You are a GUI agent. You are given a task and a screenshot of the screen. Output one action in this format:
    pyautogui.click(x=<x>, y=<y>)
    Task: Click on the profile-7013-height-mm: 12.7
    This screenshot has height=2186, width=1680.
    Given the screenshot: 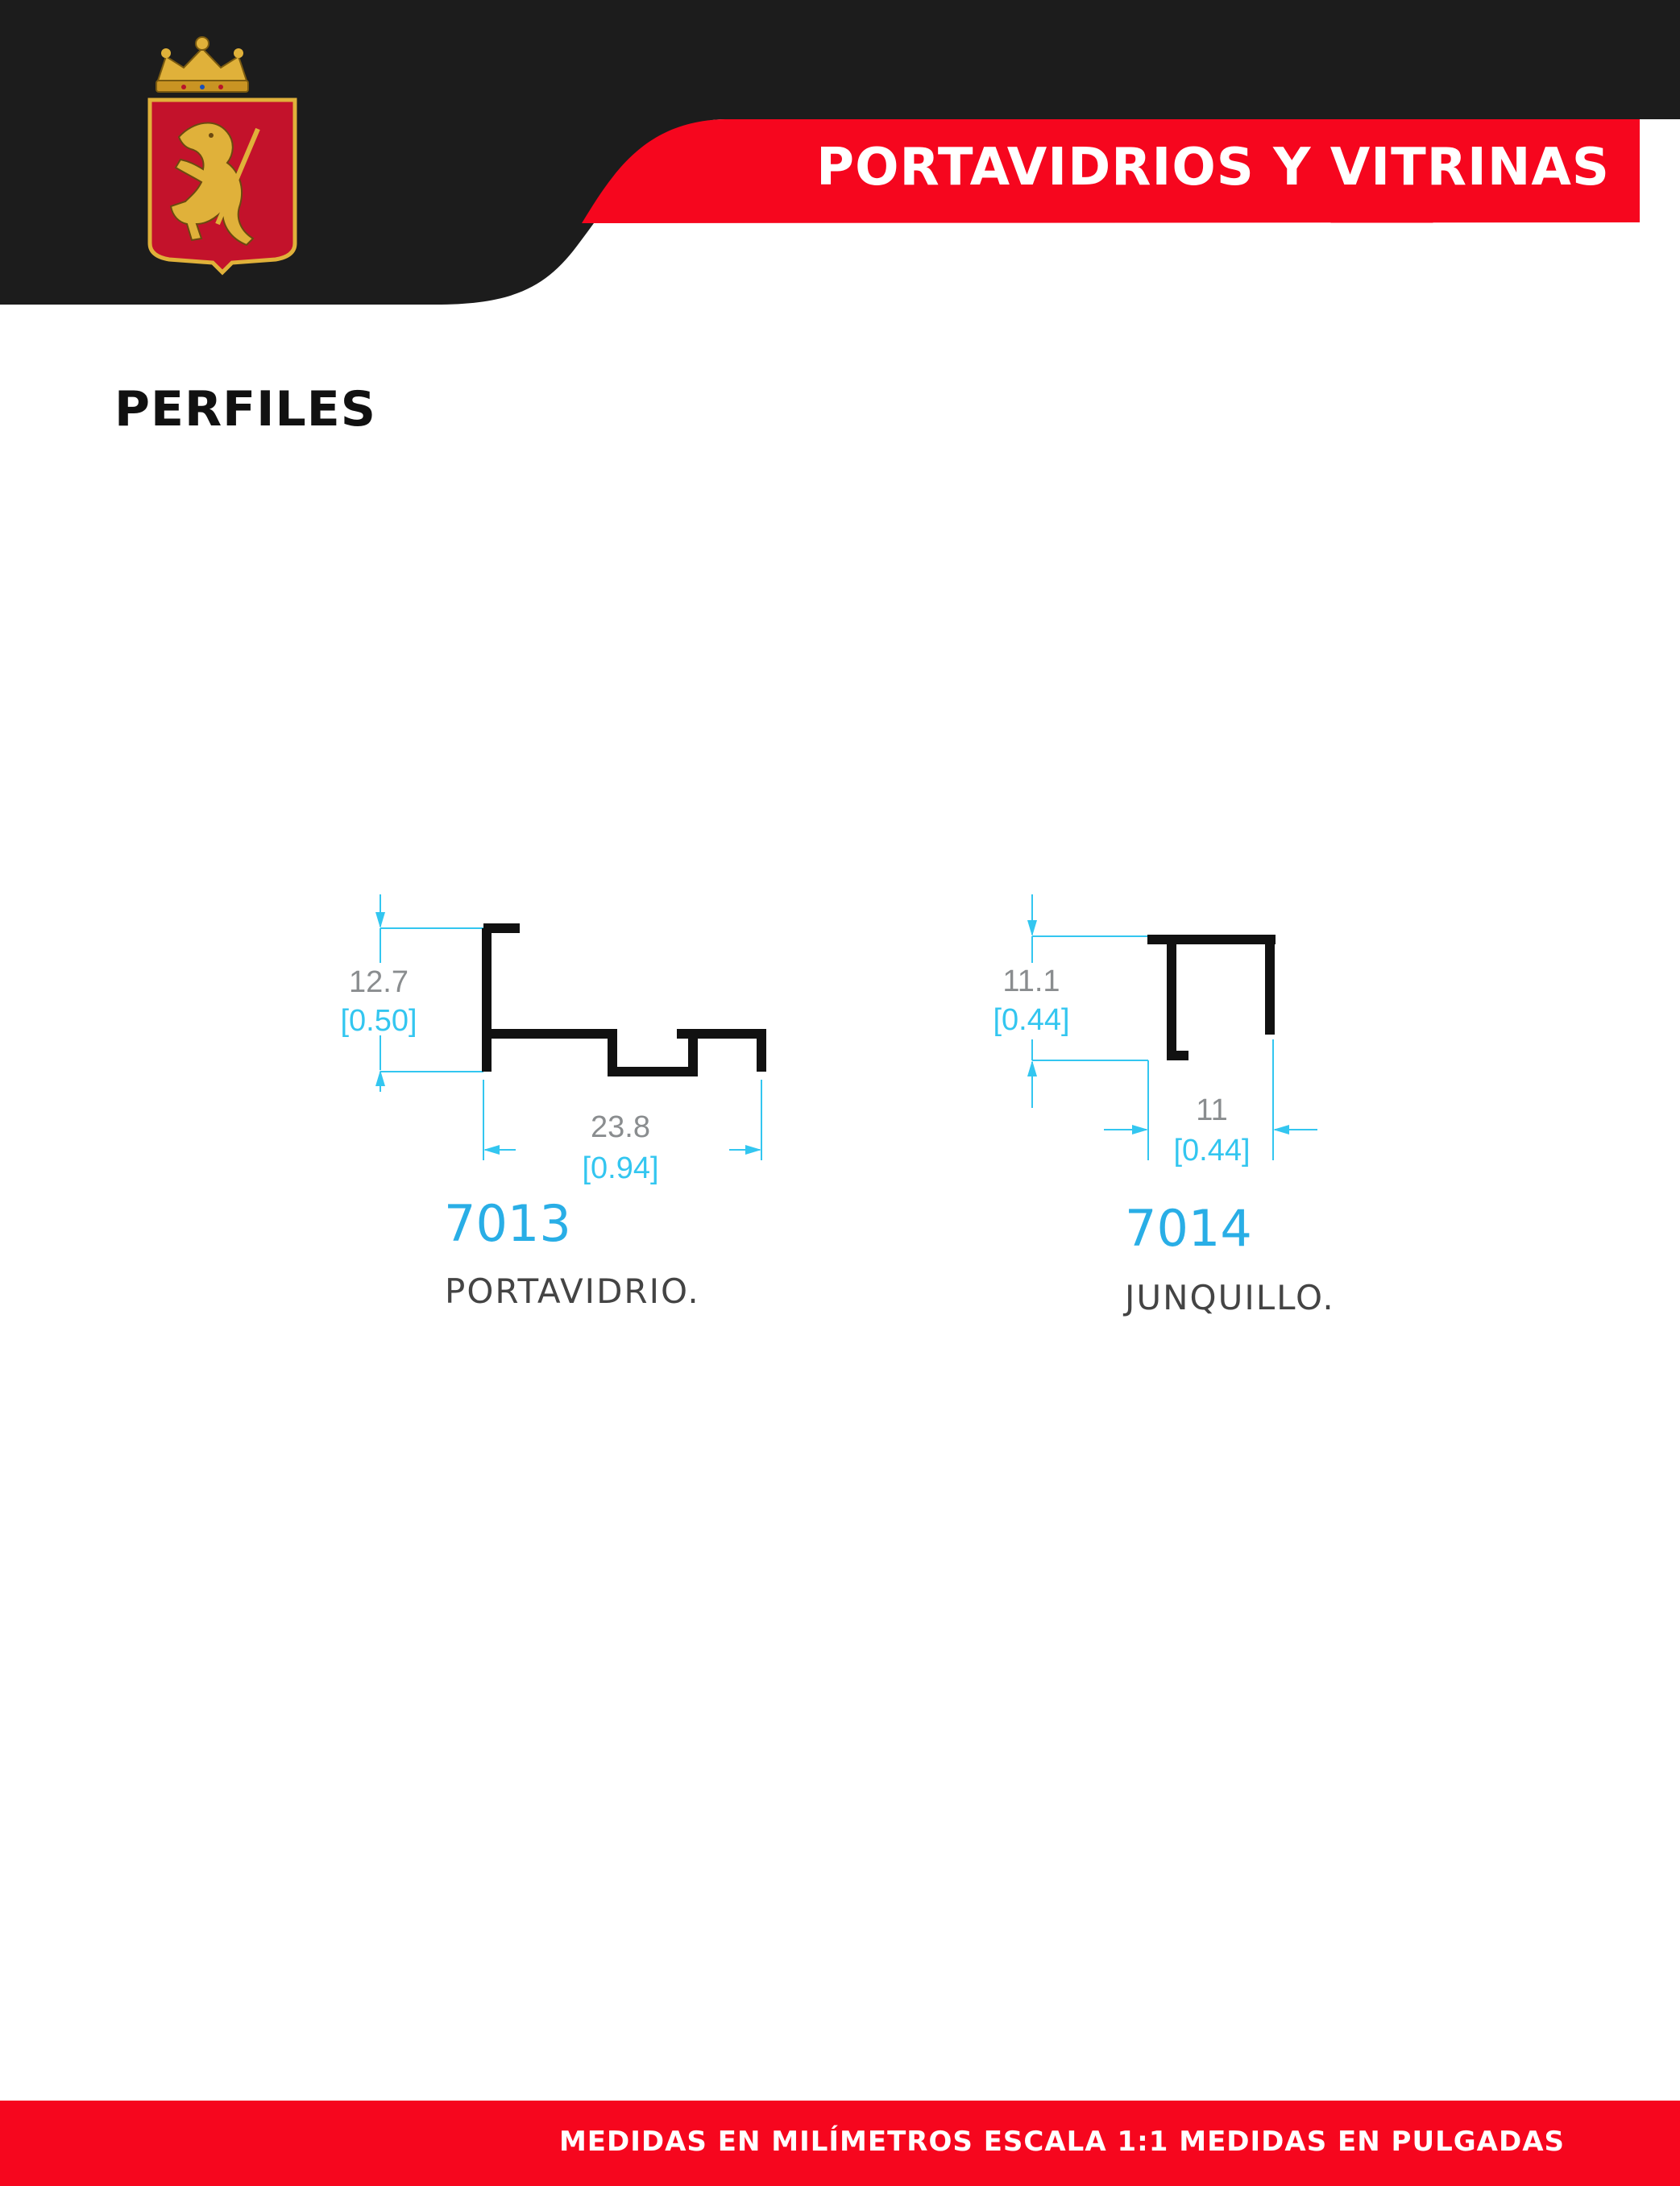 What is the action you would take?
    pyautogui.click(x=379, y=982)
    